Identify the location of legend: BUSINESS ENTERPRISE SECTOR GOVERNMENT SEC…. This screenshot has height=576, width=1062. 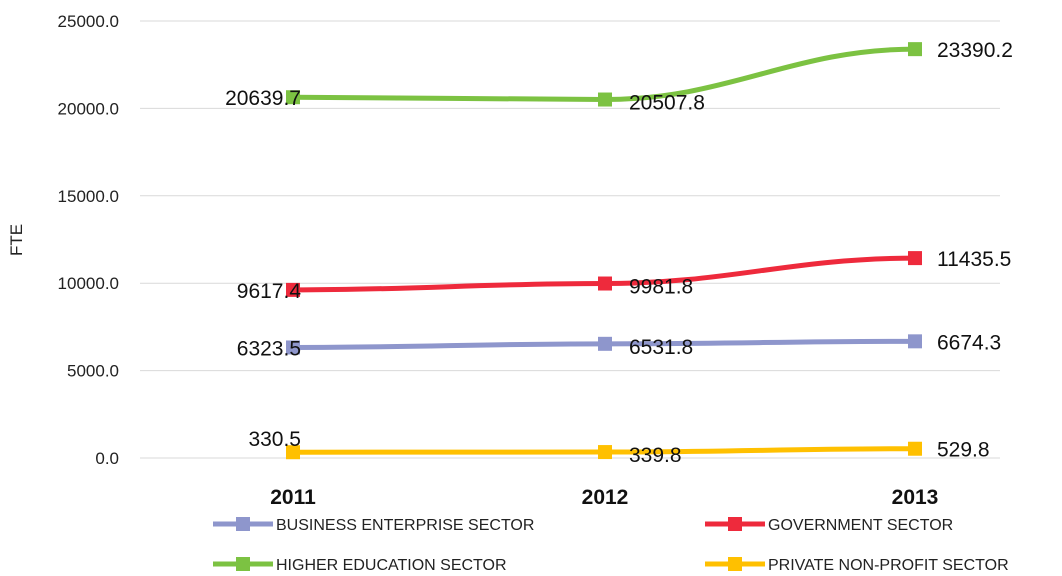
(611, 545).